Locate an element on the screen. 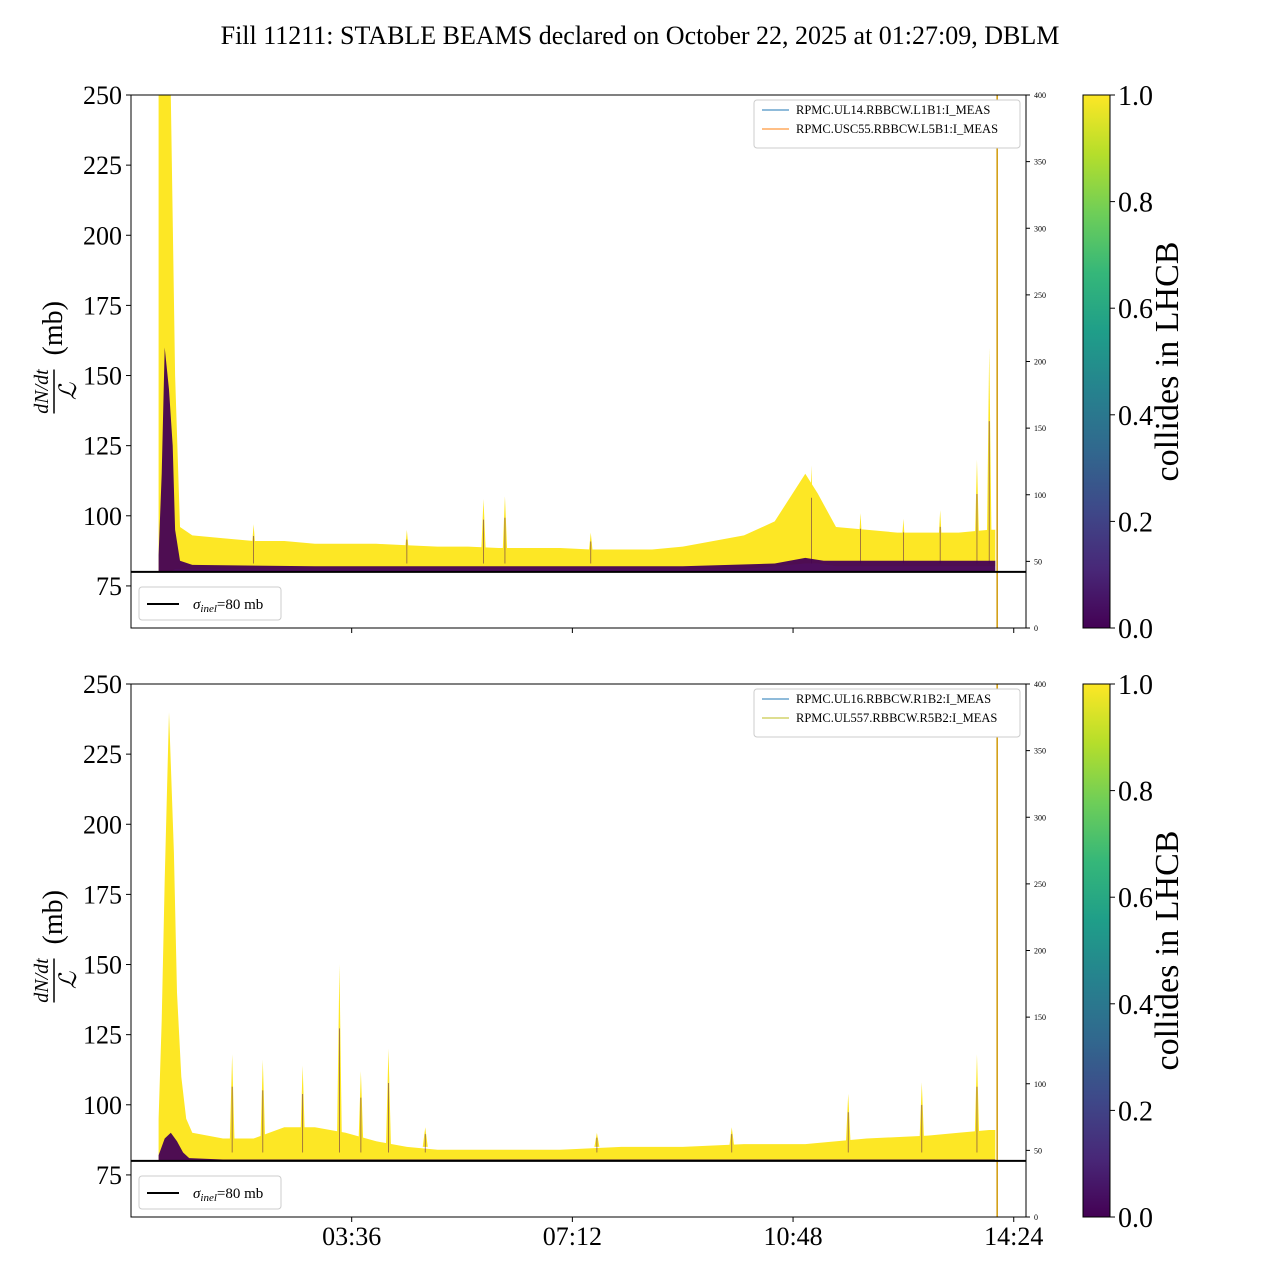  x-tick-label: 14:24 is located at coordinates (1013, 1236).